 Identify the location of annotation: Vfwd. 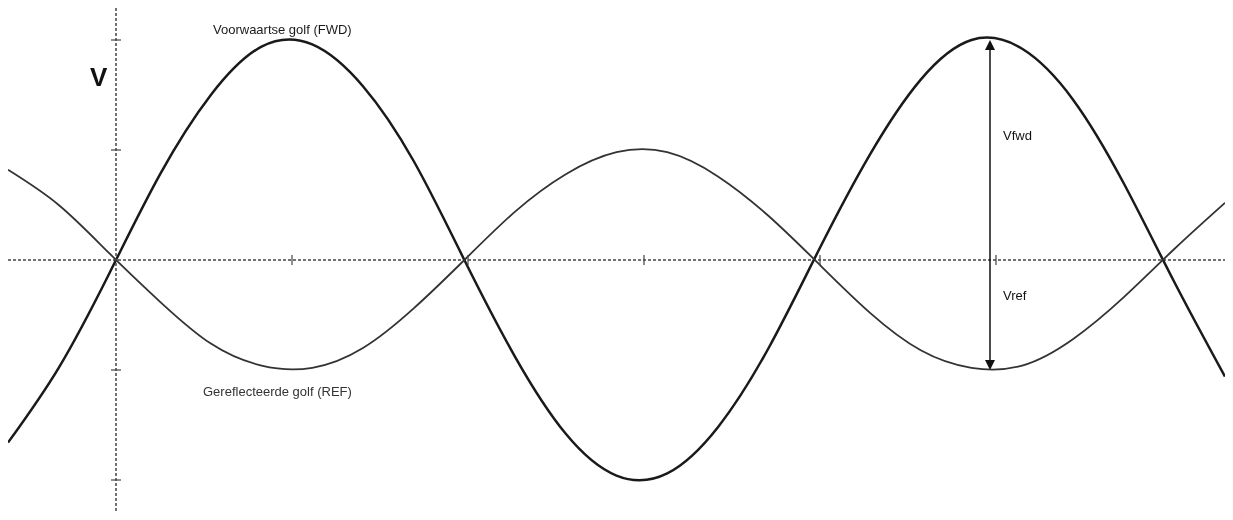
(1017, 135).